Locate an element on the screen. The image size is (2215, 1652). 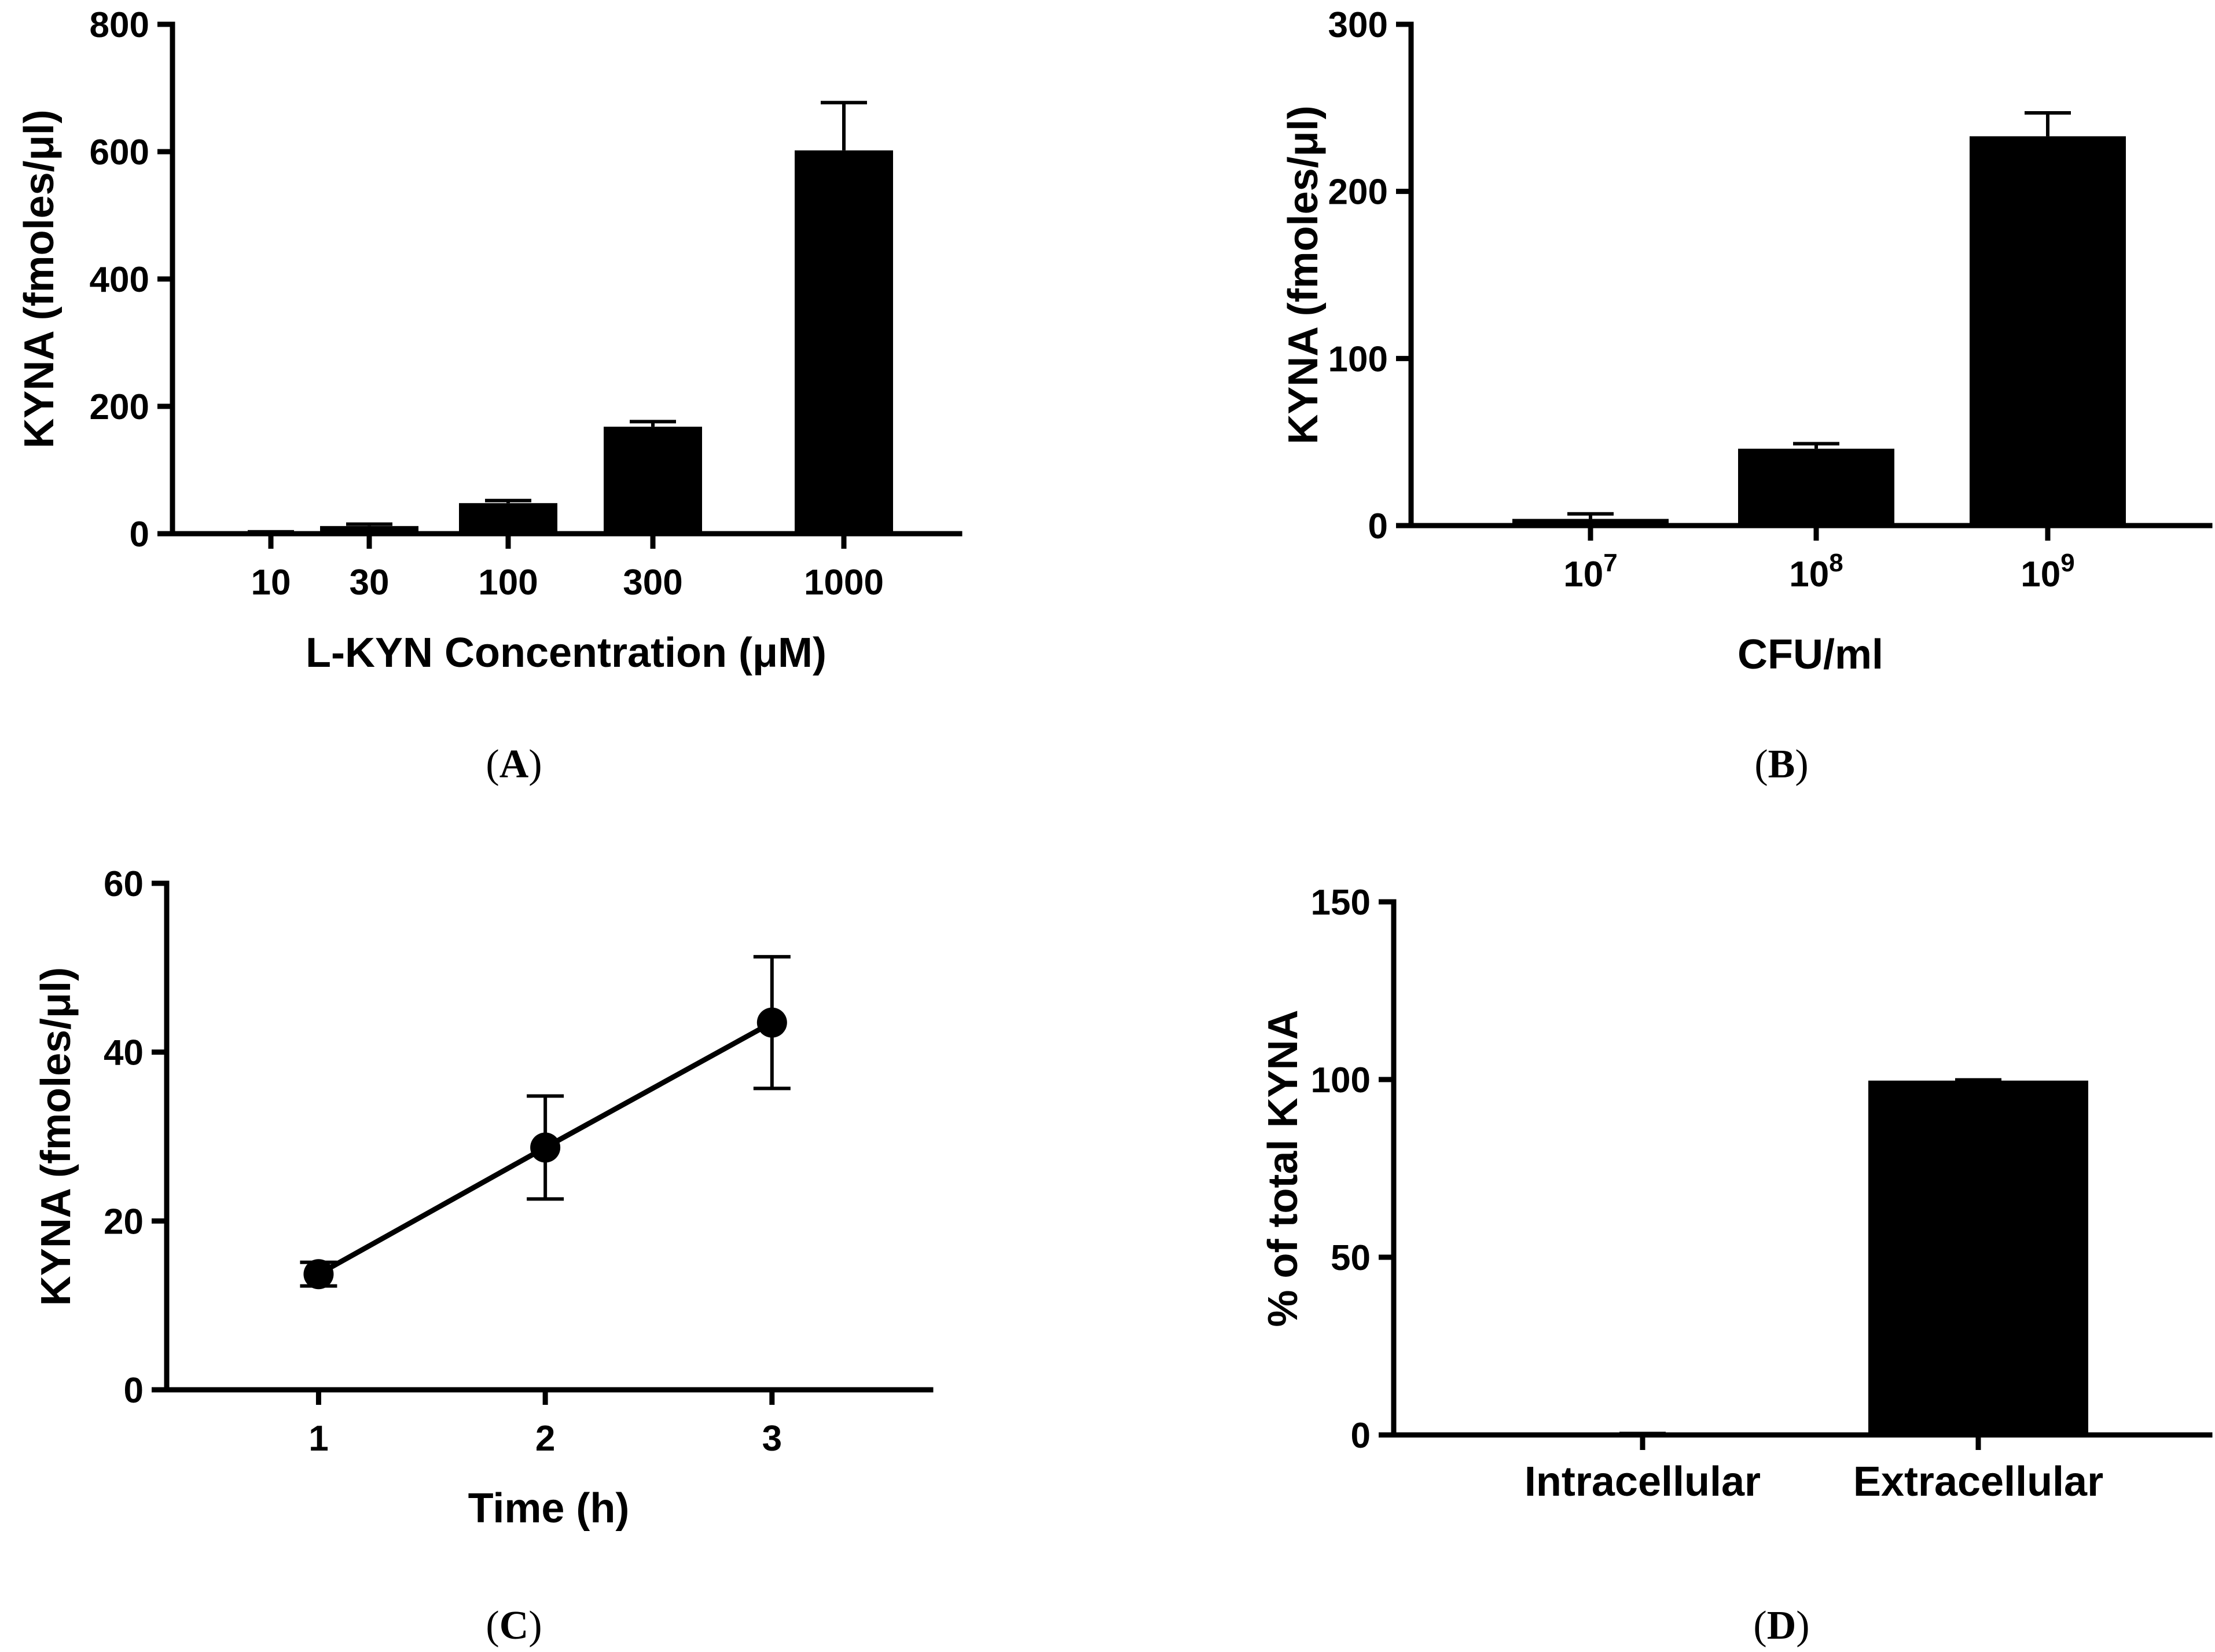
x-tick-label: 1000 is located at coordinates (844, 583).